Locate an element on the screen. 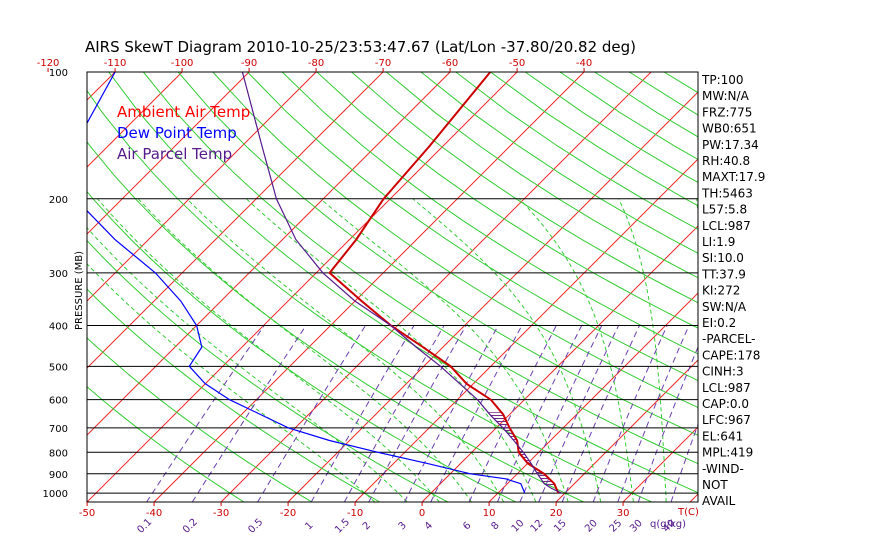 This screenshot has width=870, height=560. mixing-ratio-tick-label: 15 is located at coordinates (560, 526).